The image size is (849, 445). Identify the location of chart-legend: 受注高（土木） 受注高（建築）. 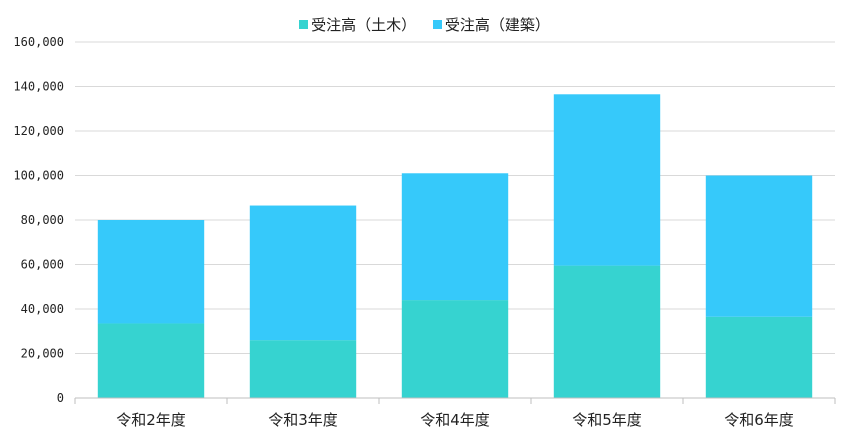
(424, 24).